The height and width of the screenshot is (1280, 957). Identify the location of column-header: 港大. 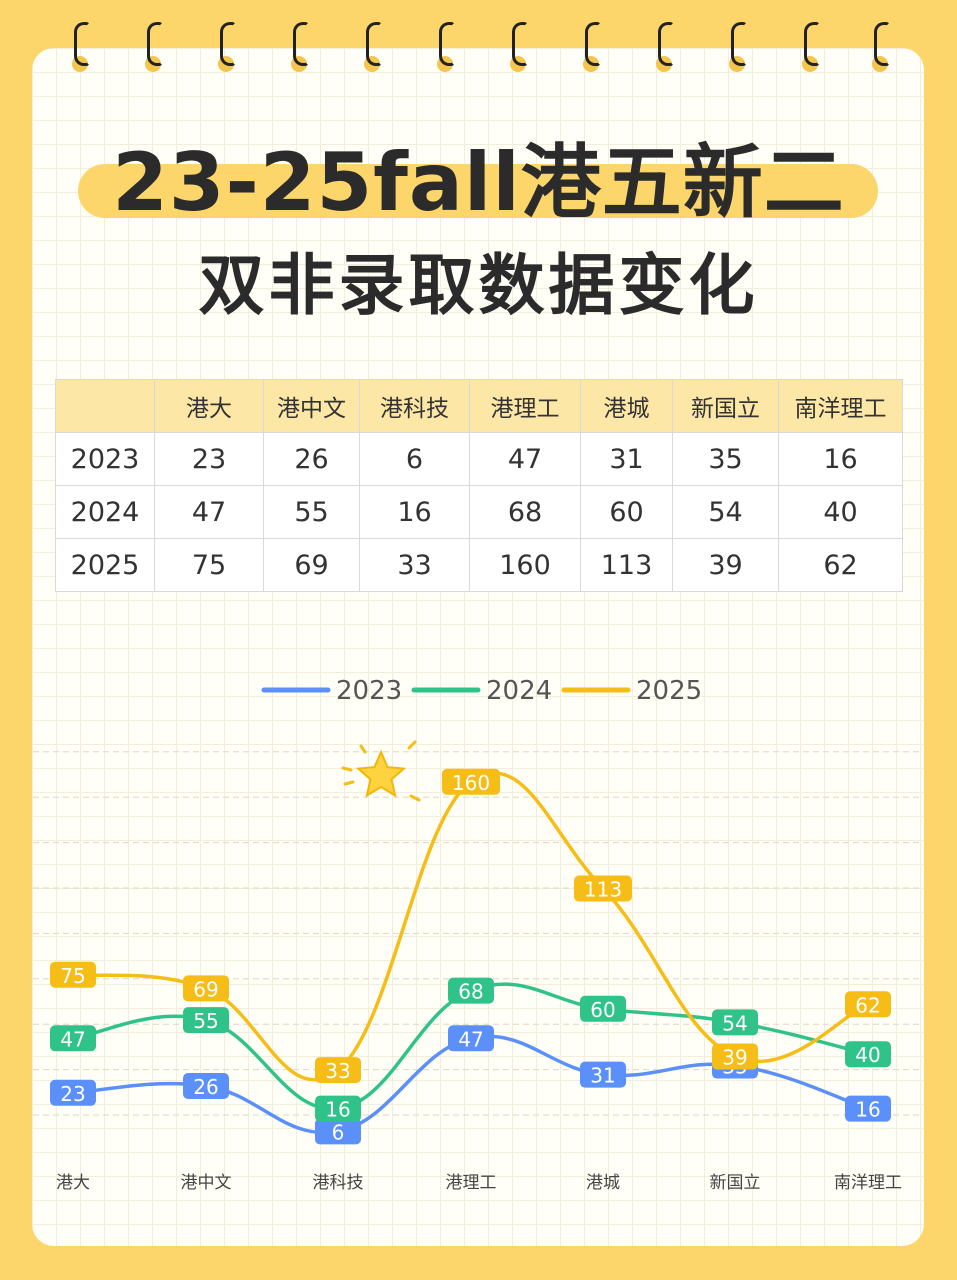
(209, 406).